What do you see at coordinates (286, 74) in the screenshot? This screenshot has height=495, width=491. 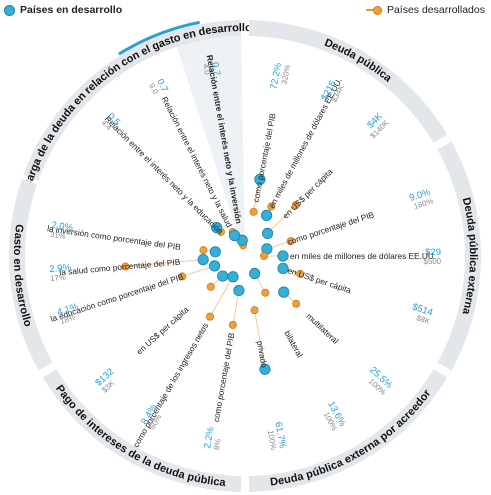 I see `value-developed: 320%` at bounding box center [286, 74].